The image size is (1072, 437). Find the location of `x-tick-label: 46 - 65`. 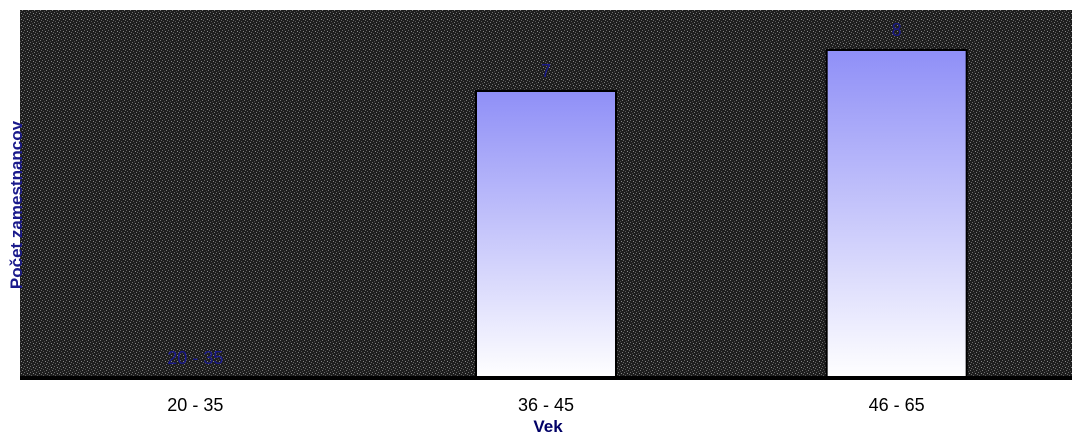

x-tick-label: 46 - 65 is located at coordinates (897, 405).